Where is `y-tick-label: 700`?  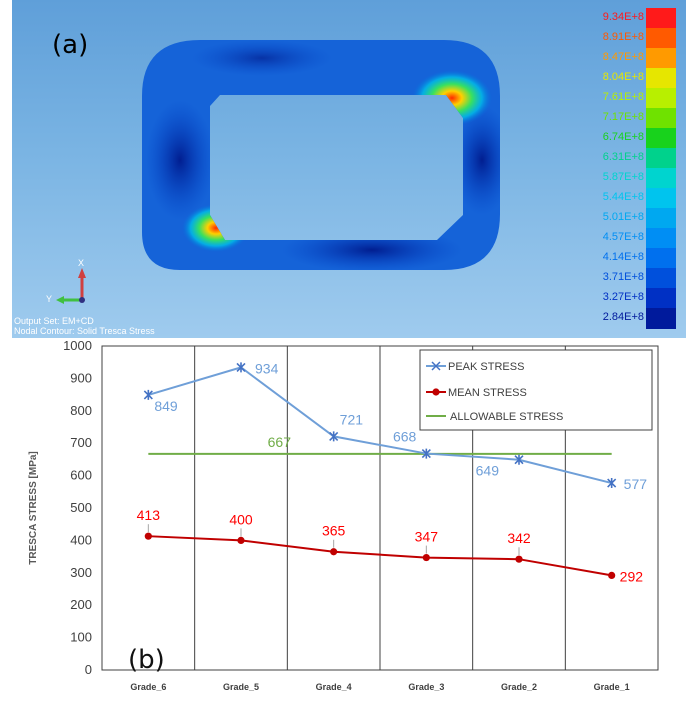
y-tick-label: 700 is located at coordinates (81, 442).